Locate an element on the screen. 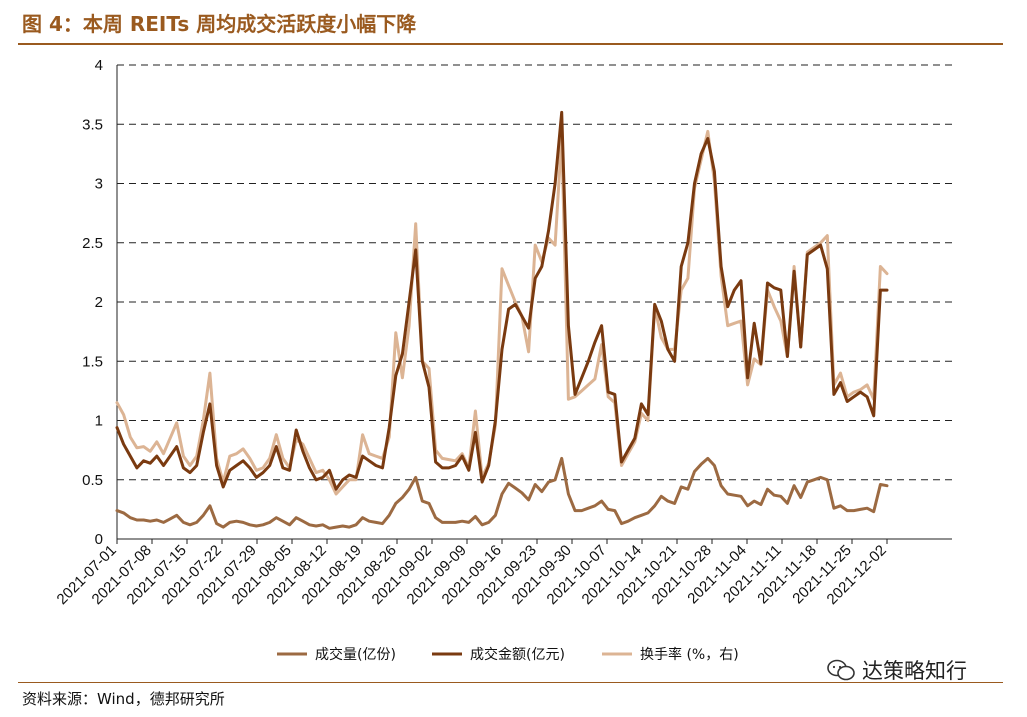 The width and height of the screenshot is (1027, 717). legend-label-2: 换手率 (%，右) is located at coordinates (689, 654).